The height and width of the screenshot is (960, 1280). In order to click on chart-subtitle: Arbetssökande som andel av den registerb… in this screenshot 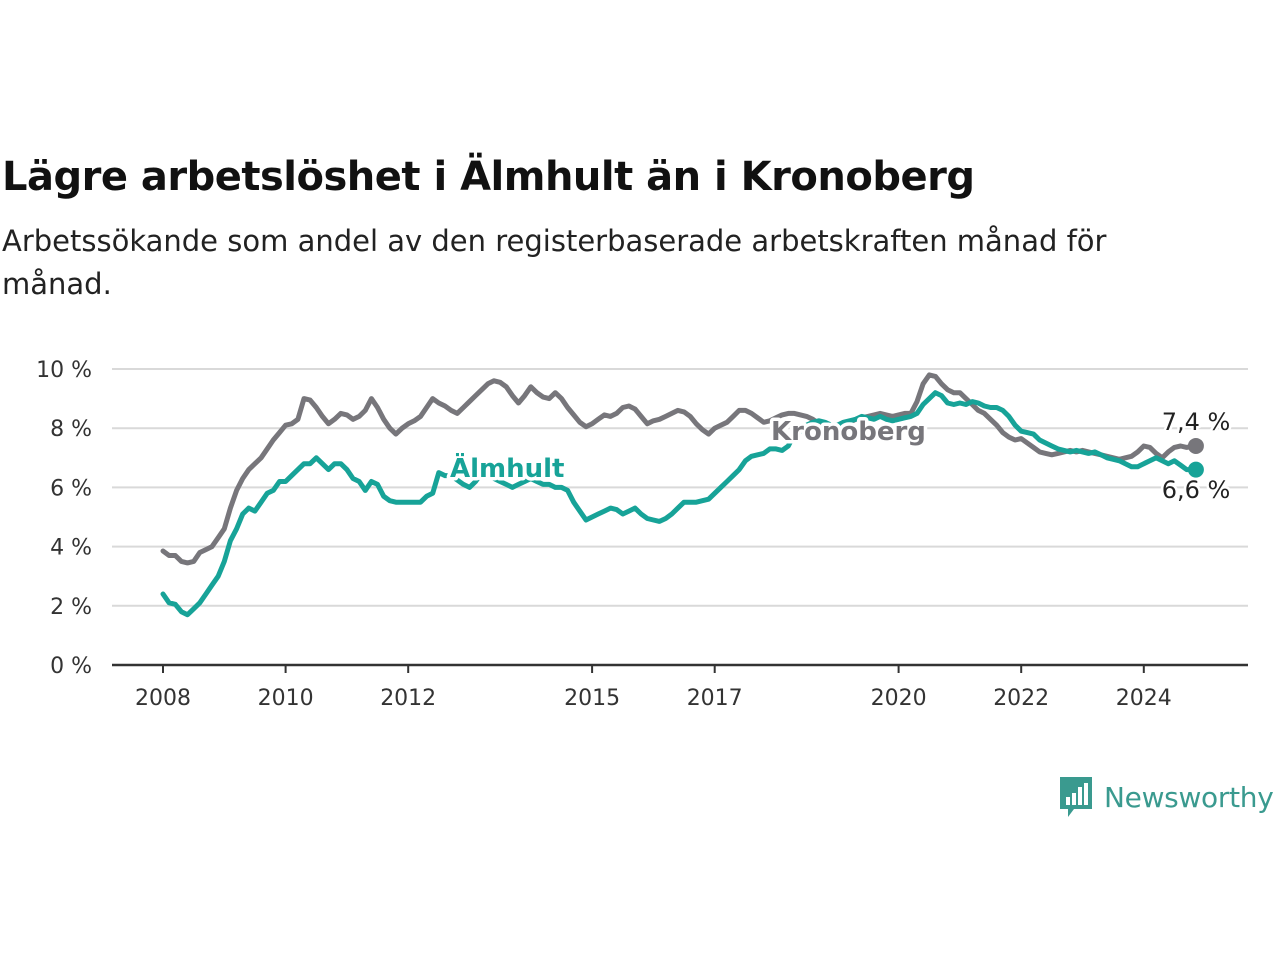, I will do `click(554, 262)`.